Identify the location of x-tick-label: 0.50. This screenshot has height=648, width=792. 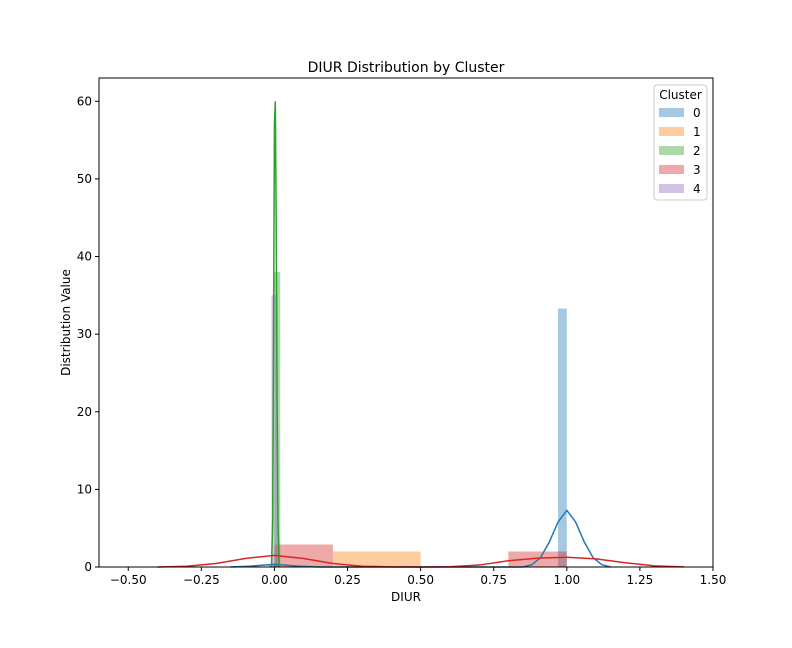
(420, 580).